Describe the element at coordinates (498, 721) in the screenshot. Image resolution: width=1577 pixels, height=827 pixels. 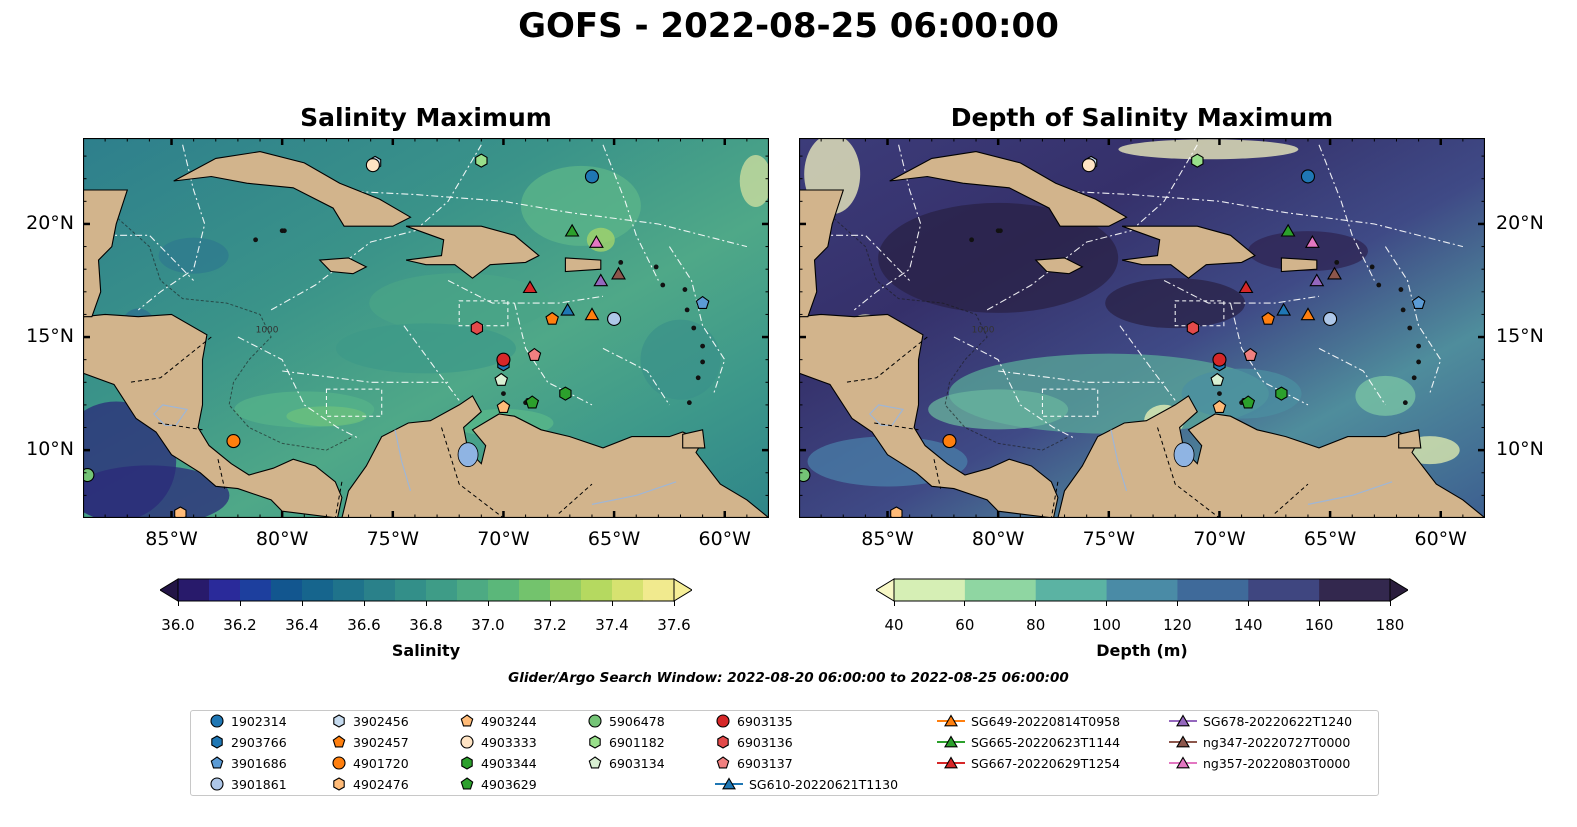
I see `legend-item: 4903244` at that location.